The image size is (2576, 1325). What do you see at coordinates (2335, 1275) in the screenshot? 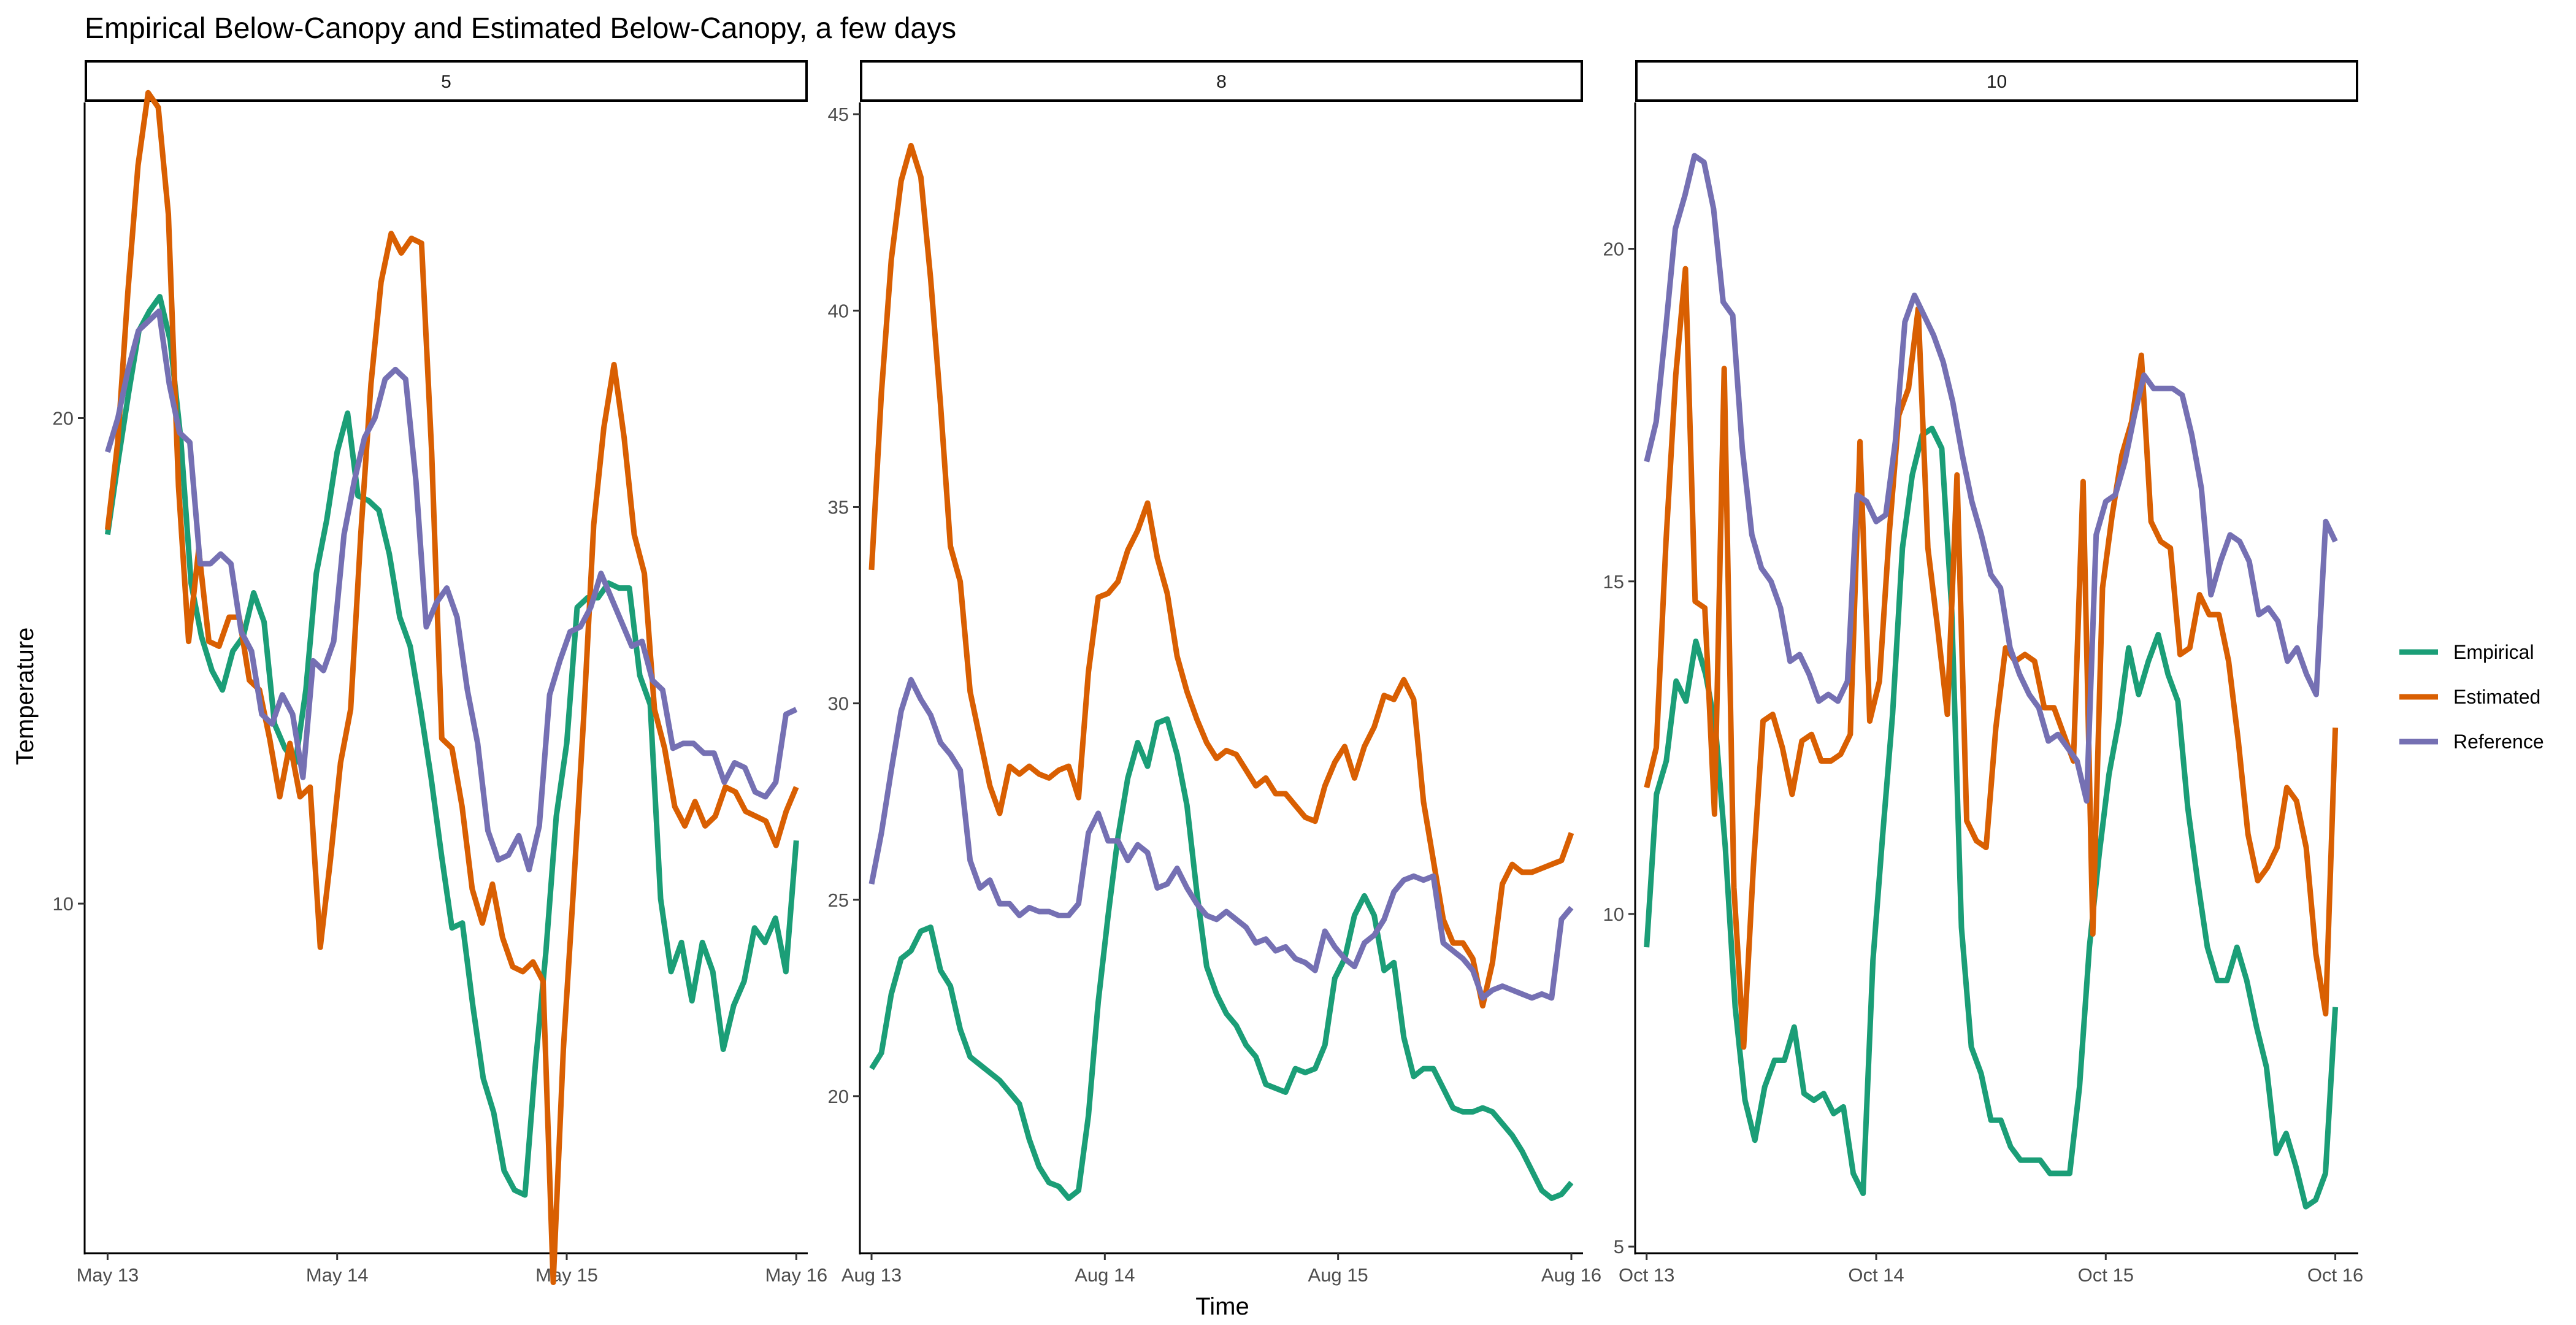
I see `x-tick-label: Oct 16` at bounding box center [2335, 1275].